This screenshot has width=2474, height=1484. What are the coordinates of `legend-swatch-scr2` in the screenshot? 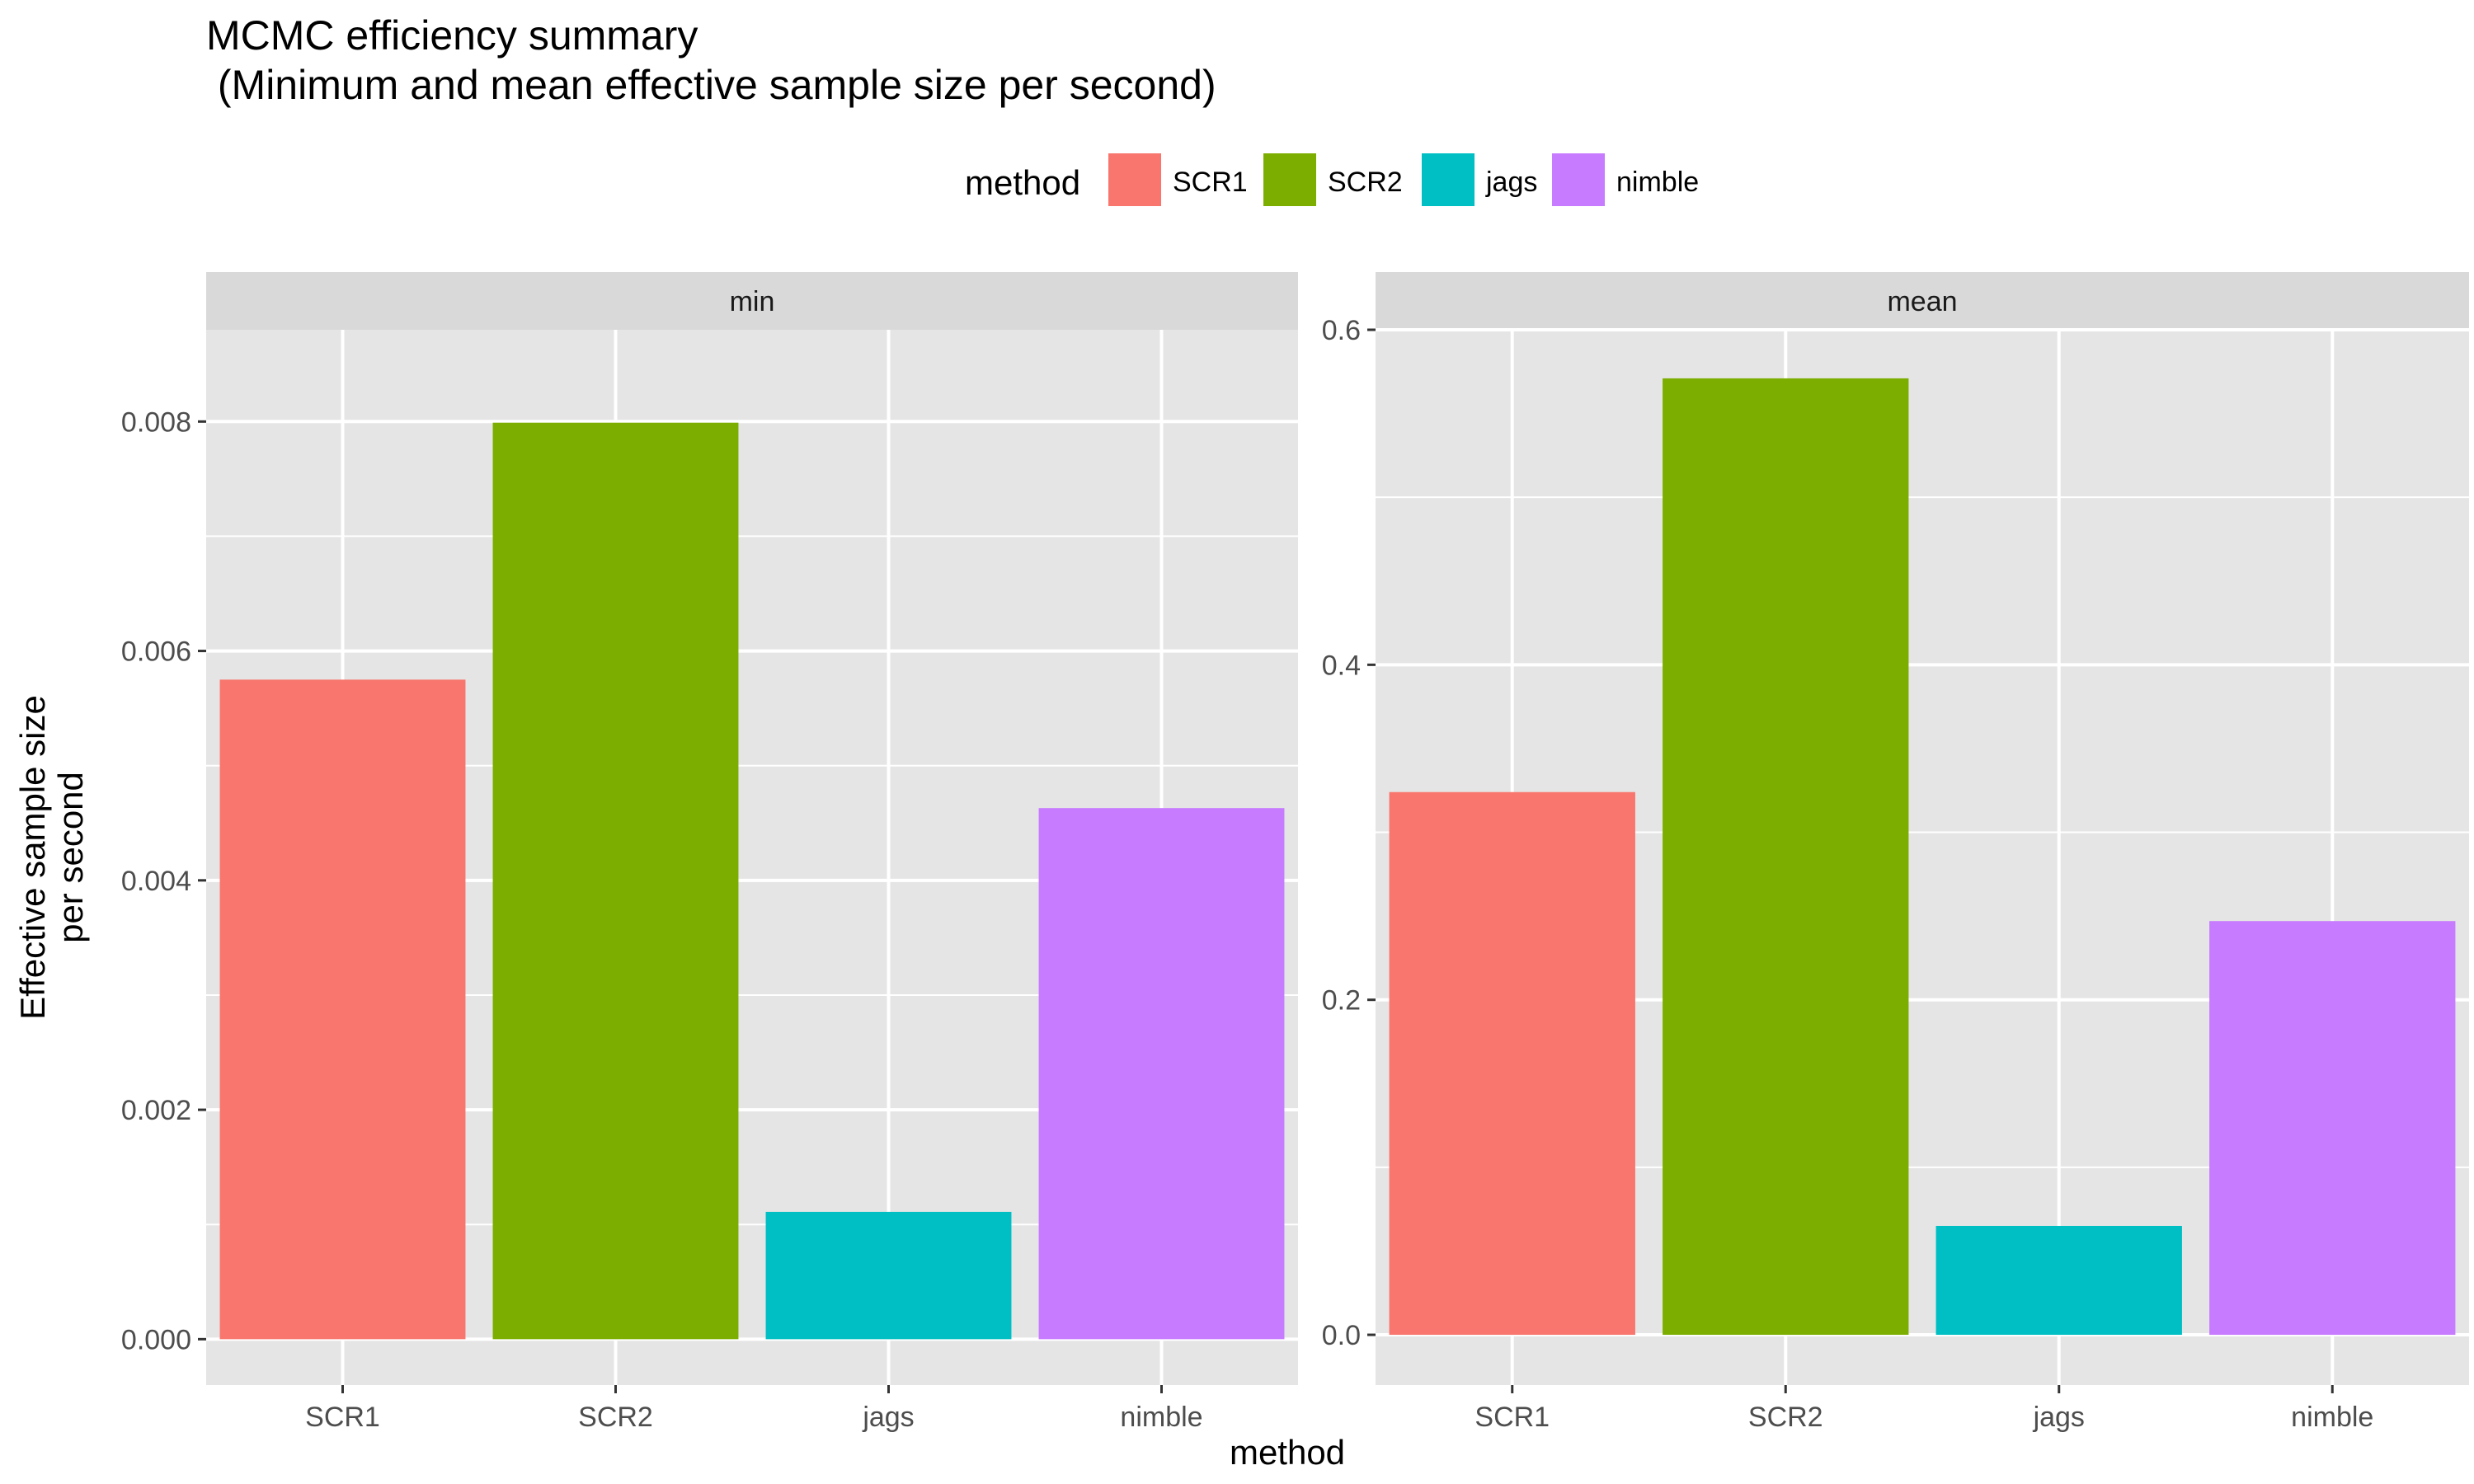 It's located at (1289, 179).